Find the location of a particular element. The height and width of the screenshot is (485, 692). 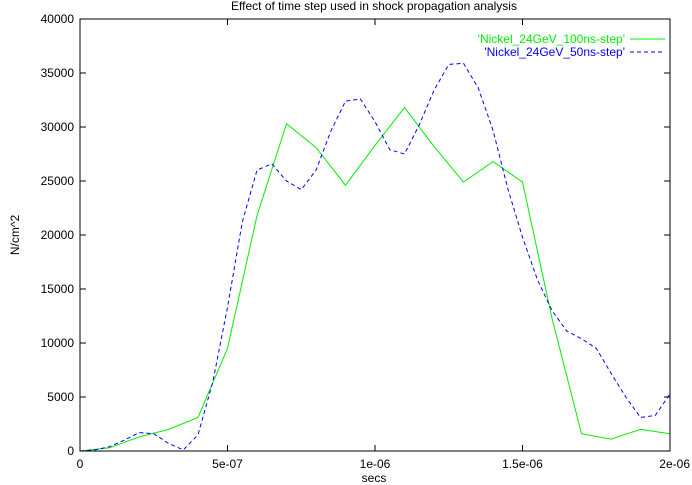

y-tick-label: 25000 is located at coordinates (58, 181).